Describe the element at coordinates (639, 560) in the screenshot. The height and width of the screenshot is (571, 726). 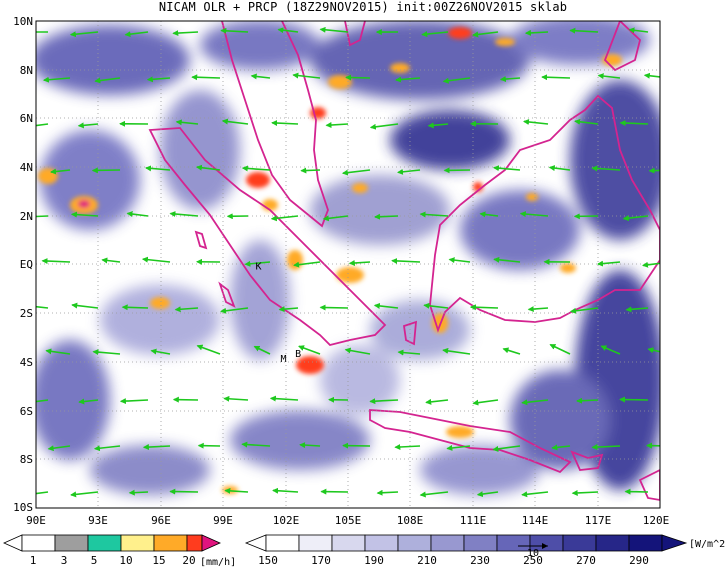
I see `olr-legend-value: 290` at that location.